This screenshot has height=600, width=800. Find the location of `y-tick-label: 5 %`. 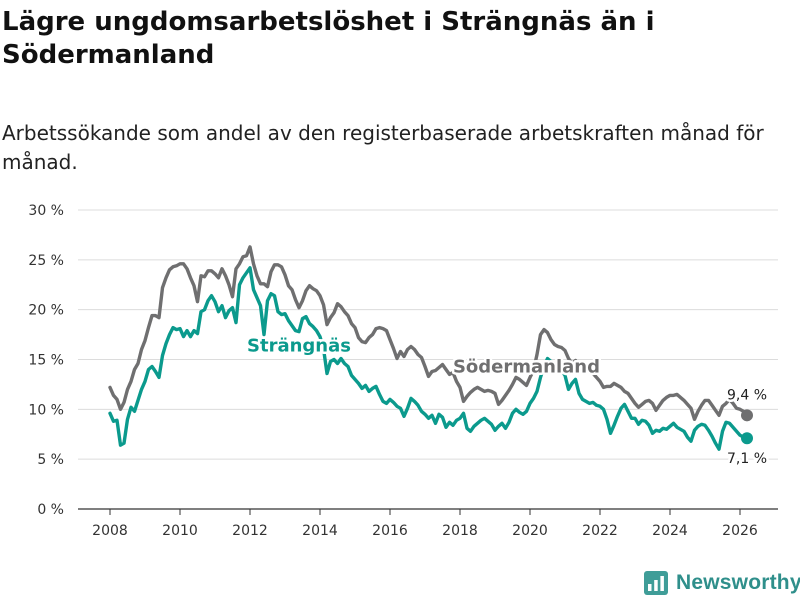

y-tick-label: 5 % is located at coordinates (50, 460).